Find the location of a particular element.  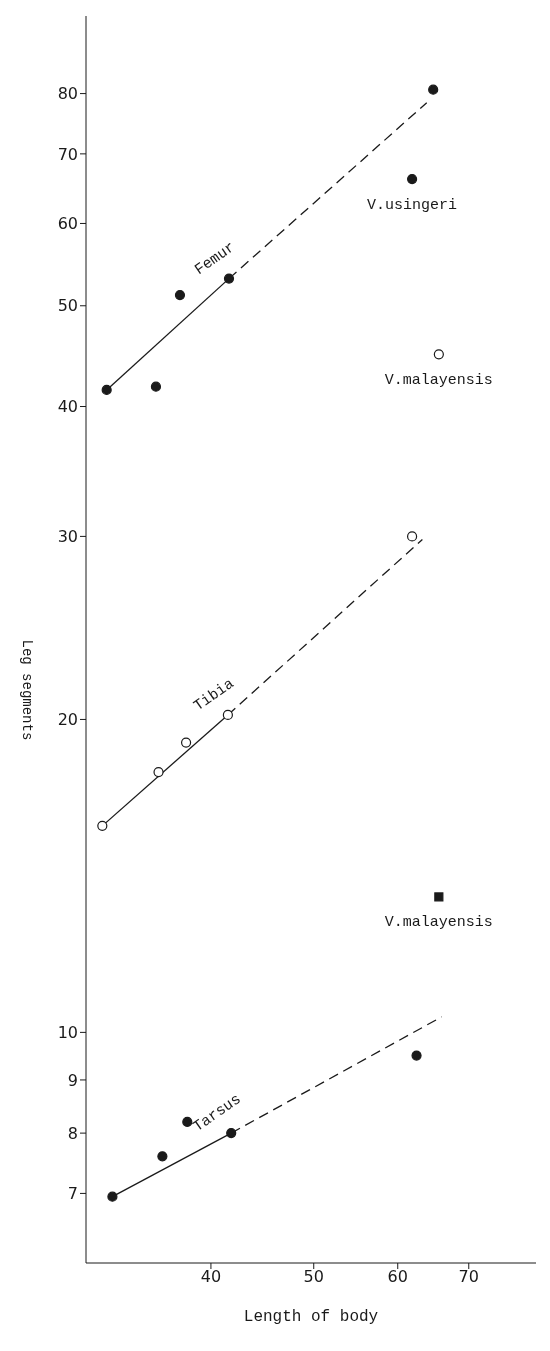

y-tick-label: 60 is located at coordinates (67, 224).